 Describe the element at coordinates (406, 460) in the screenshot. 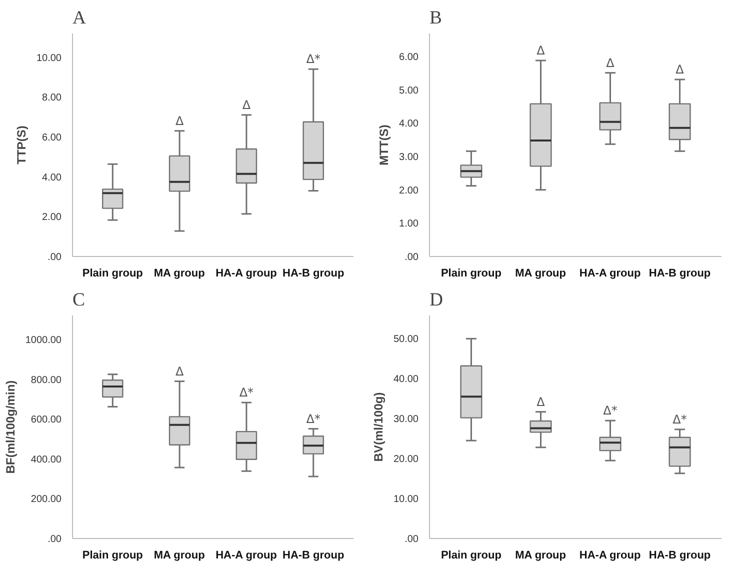

I see `y-tick-label: 20.00` at that location.